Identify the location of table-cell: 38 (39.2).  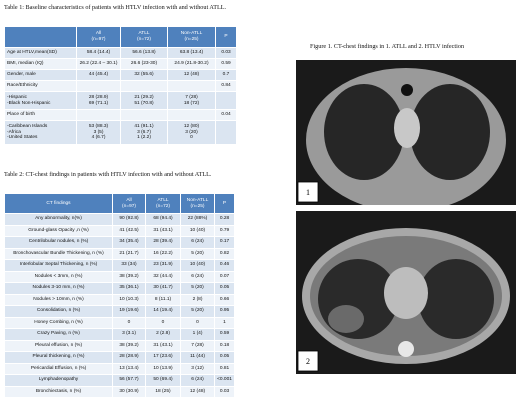
(129, 276).